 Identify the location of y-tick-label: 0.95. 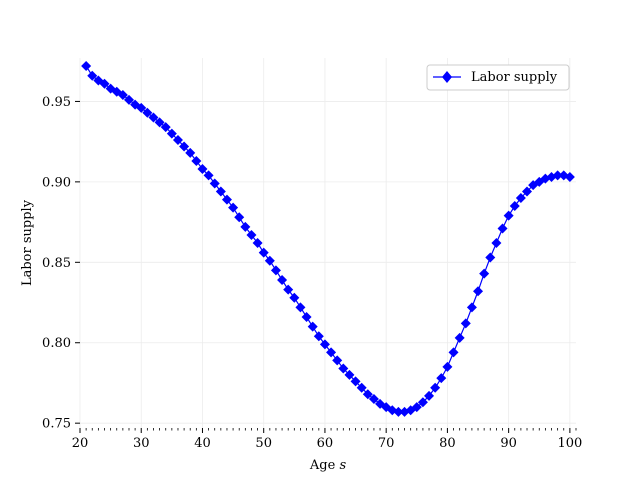
(56, 102).